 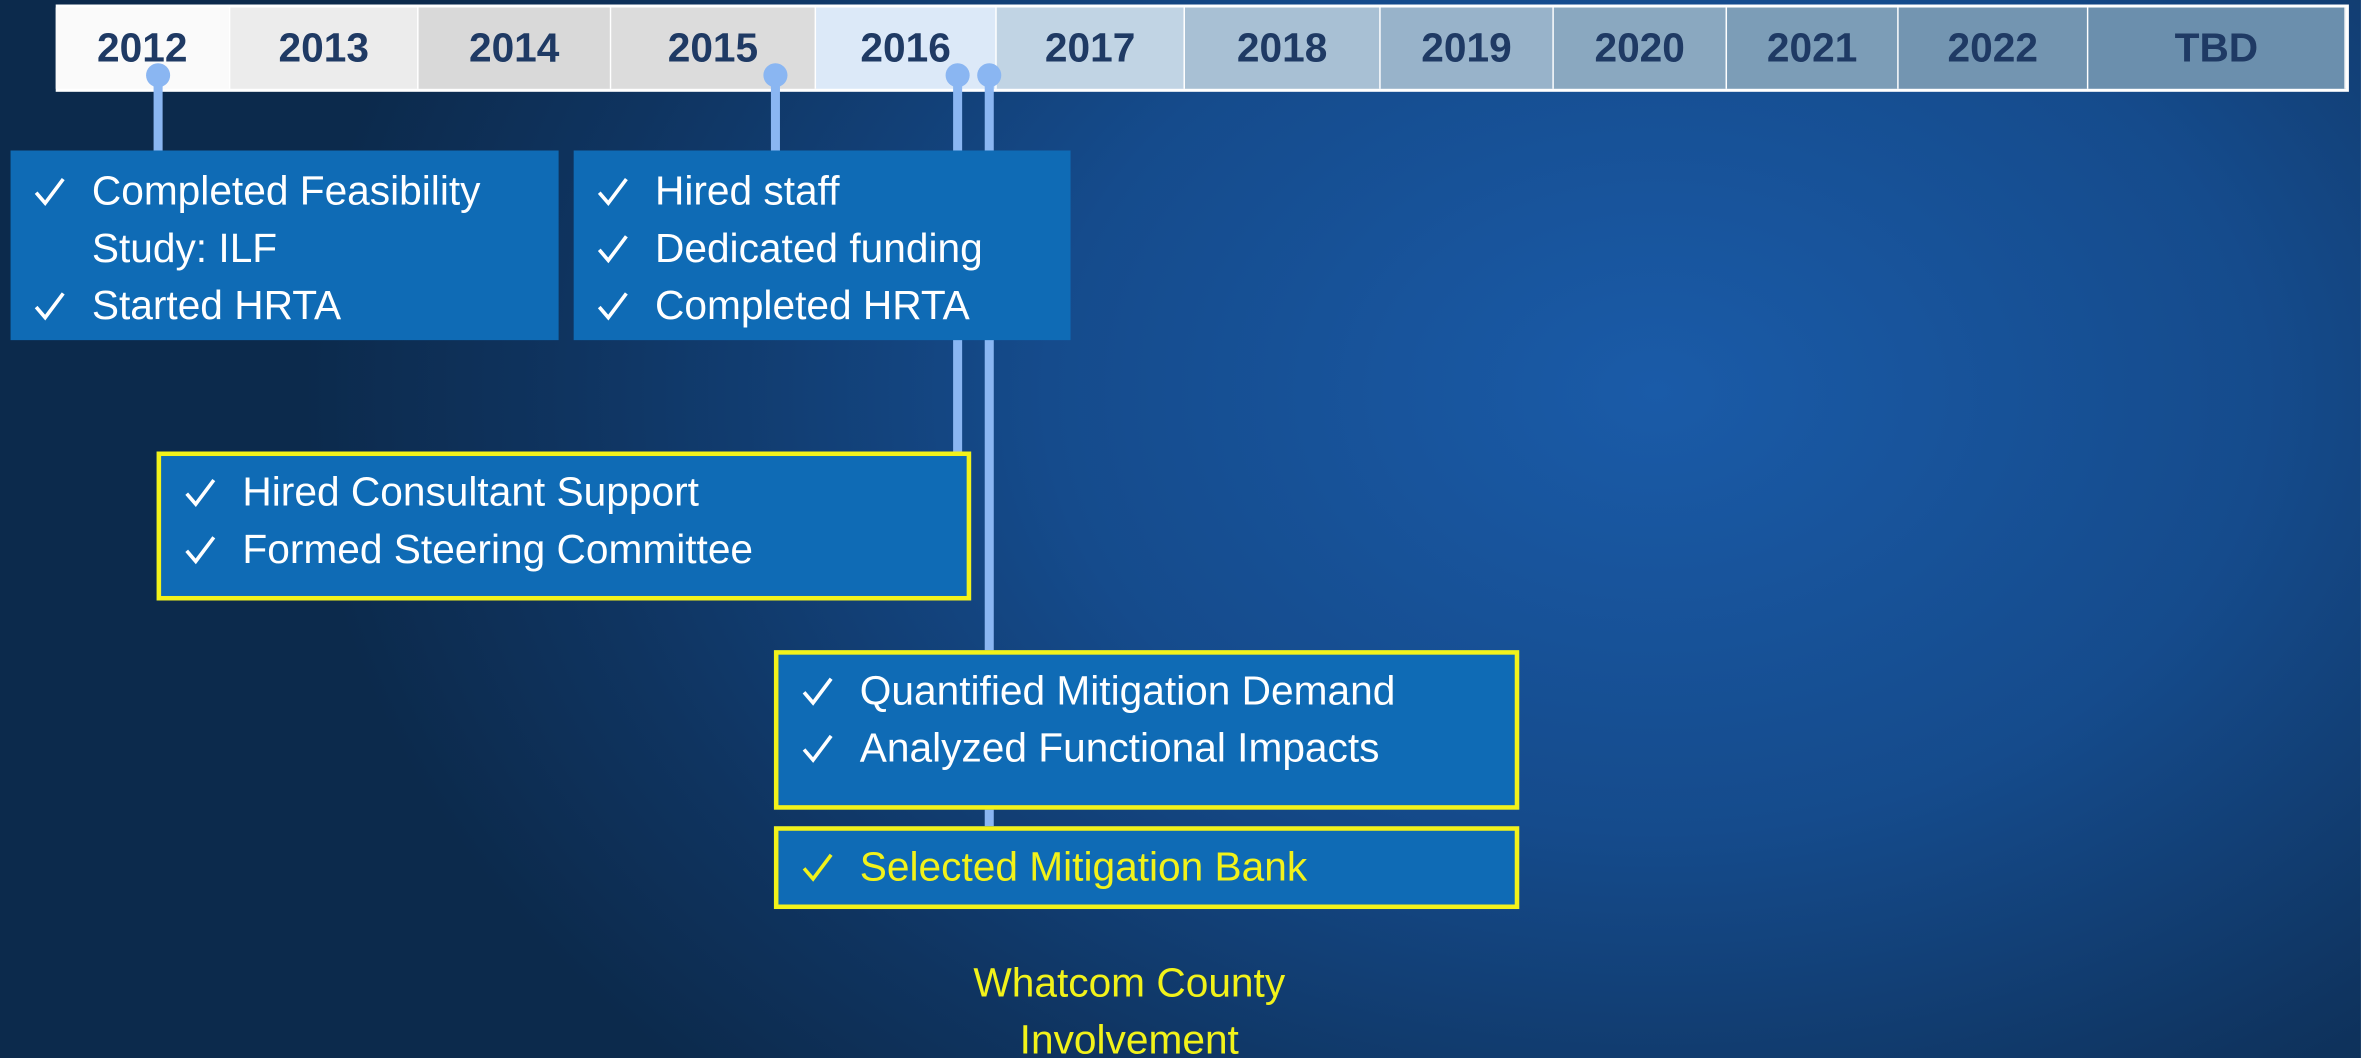 What do you see at coordinates (143, 48) in the screenshot?
I see `year-cell: 2012` at bounding box center [143, 48].